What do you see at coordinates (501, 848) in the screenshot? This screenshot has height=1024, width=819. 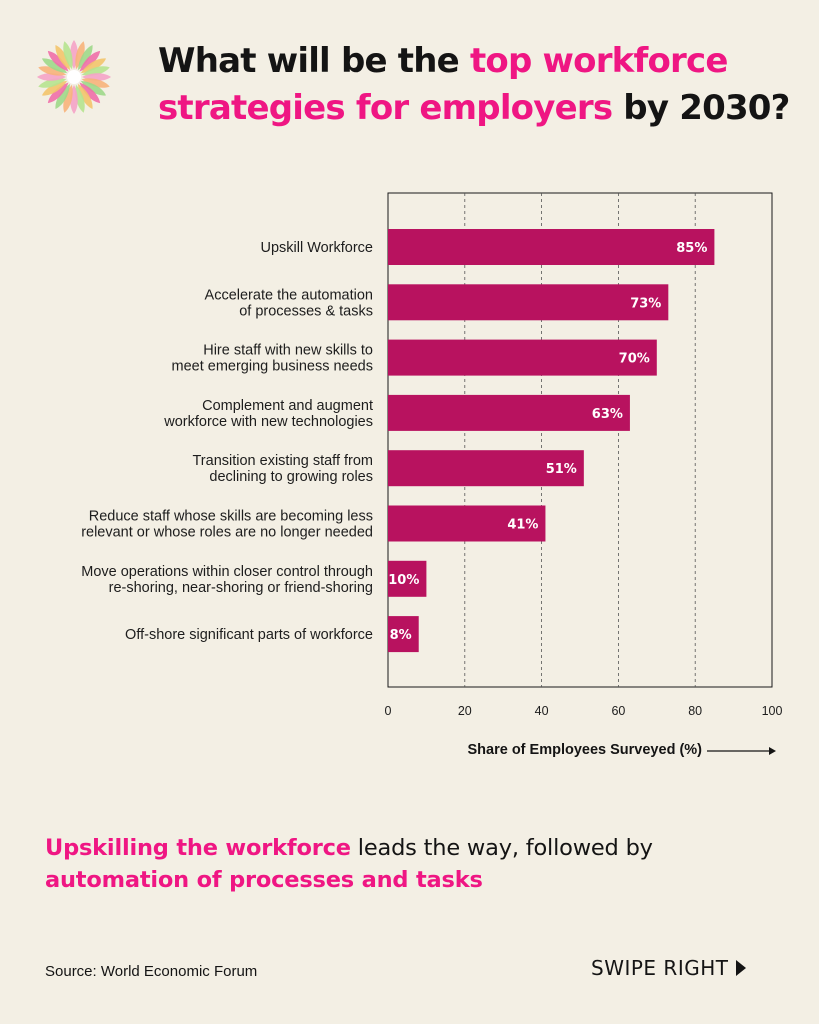 I see `takeaway-text-1: leads the way, followed by` at bounding box center [501, 848].